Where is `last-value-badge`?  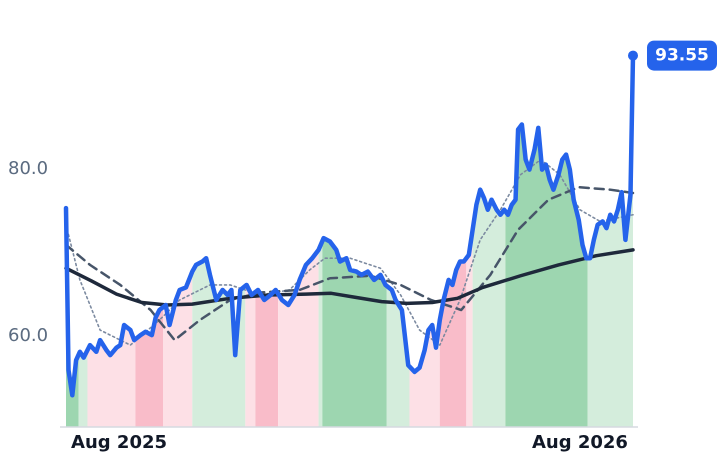
last-value-badge is located at coordinates (682, 55).